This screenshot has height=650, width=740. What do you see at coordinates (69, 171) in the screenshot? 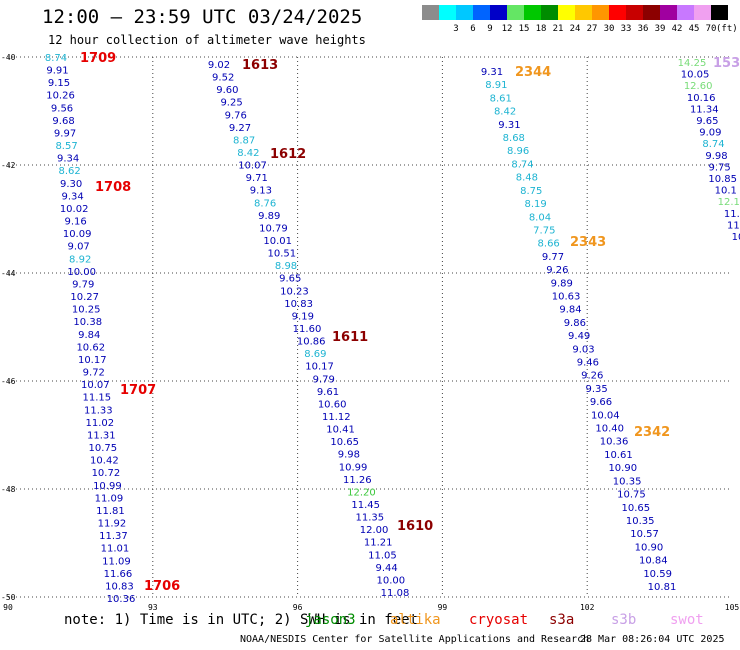
I see `wave-height-value: 8.62` at bounding box center [69, 171].